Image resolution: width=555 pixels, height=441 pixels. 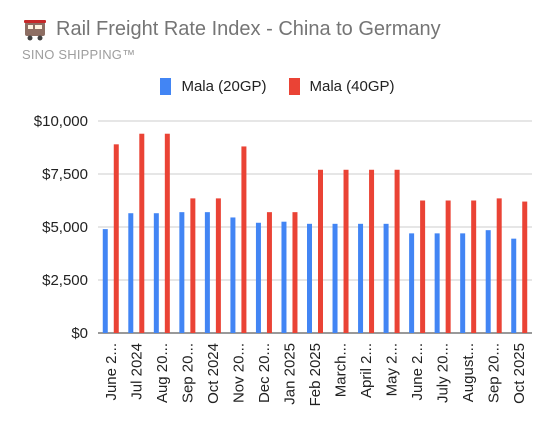 I want to click on y-tick-label: $7,500, so click(x=65, y=174).